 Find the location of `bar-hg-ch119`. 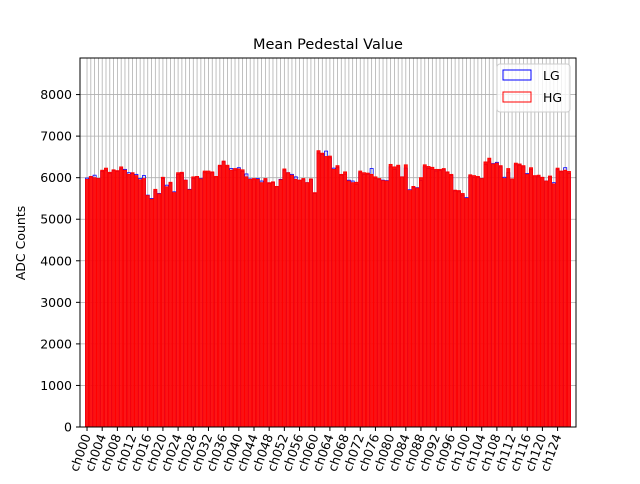

bar-hg-ch119 is located at coordinates (538, 301).